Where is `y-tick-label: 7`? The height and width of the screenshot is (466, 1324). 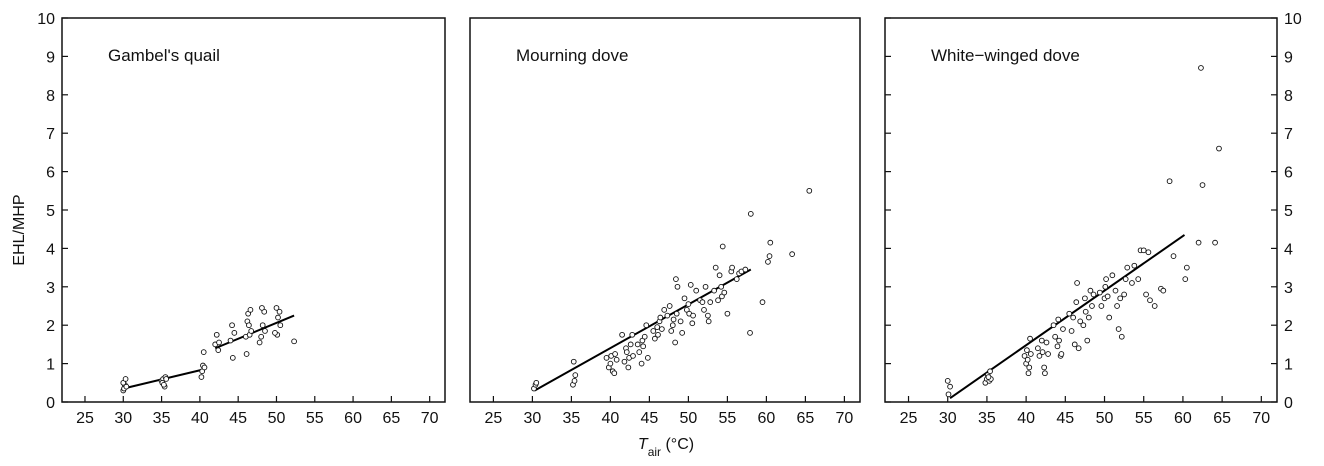
y-tick-label: 7 is located at coordinates (1288, 134).